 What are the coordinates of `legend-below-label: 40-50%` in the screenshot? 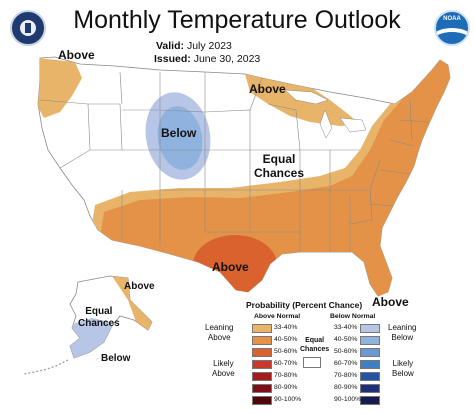 It's located at (346, 339).